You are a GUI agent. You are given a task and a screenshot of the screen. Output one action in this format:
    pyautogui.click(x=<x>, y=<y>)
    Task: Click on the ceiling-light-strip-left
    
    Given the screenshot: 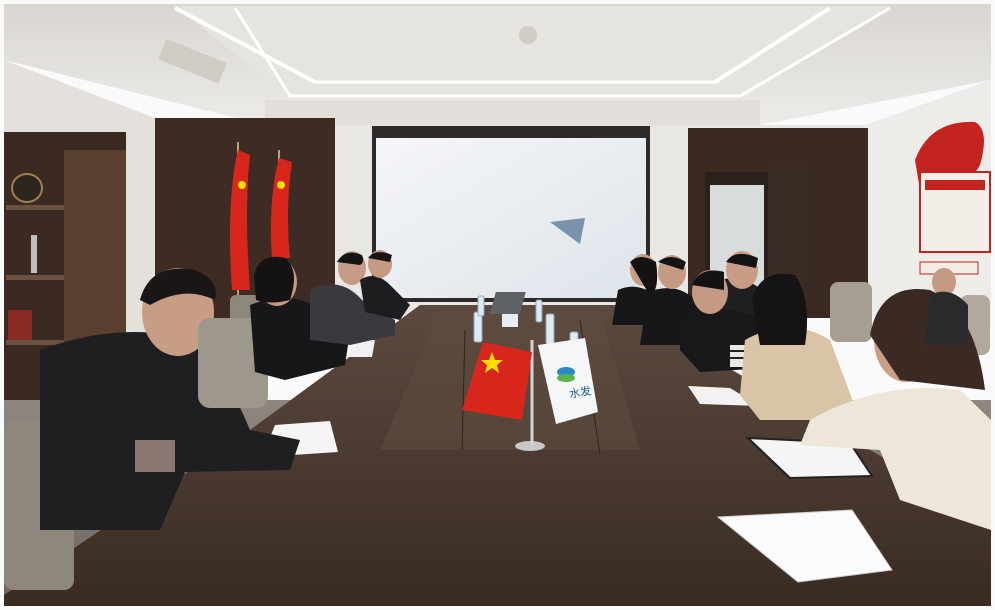 What is the action you would take?
    pyautogui.click(x=245, y=45)
    